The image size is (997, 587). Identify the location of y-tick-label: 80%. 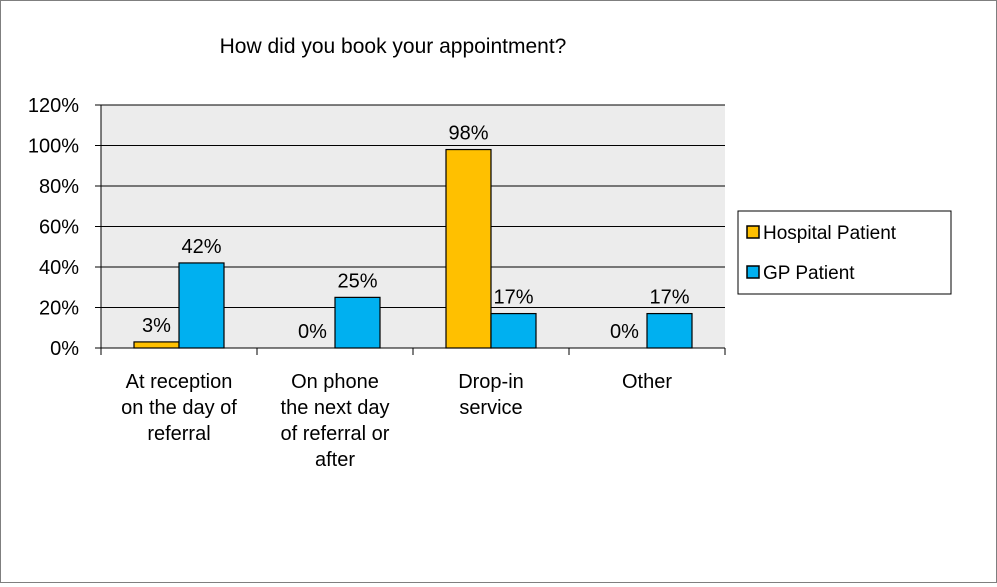
(59, 187).